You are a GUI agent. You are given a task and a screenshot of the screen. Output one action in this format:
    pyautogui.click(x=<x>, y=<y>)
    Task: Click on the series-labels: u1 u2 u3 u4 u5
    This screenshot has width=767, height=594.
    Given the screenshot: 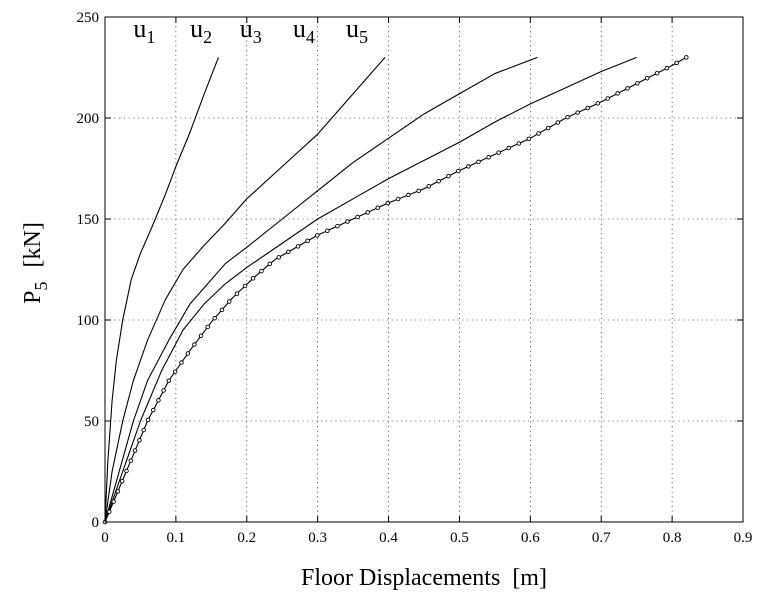 What is the action you would take?
    pyautogui.click(x=250, y=30)
    